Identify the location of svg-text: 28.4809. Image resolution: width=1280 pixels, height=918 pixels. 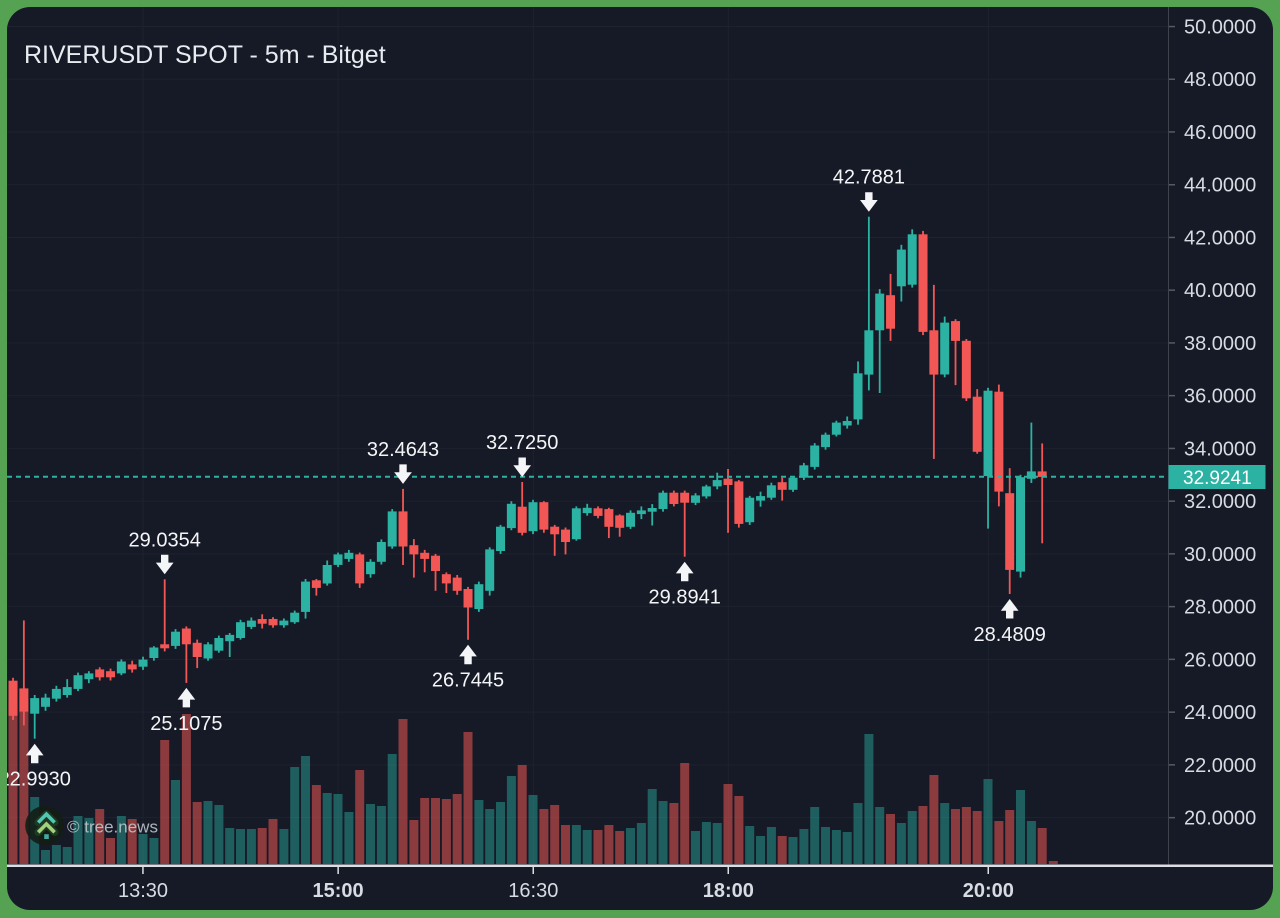
(1010, 635).